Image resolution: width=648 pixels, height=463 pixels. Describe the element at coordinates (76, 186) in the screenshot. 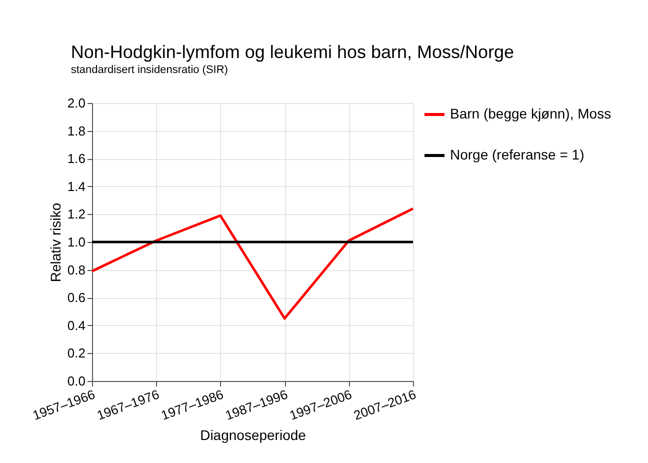

I see `y-tick-label: 1.4` at that location.